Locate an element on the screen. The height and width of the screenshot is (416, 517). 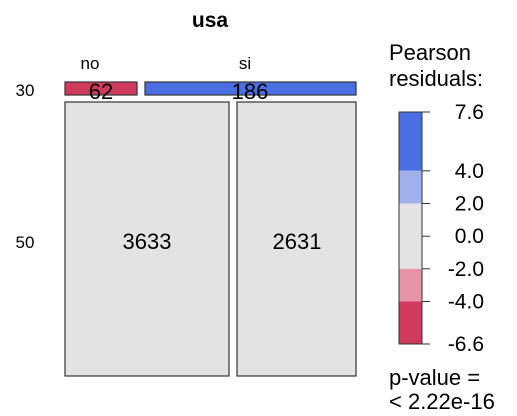
row-label-30: 30 is located at coordinates (25, 90).